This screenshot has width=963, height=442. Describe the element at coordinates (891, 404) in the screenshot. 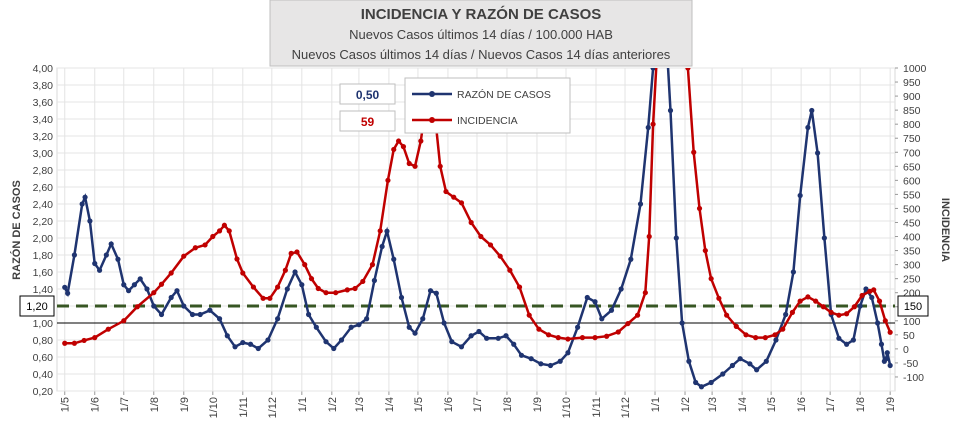

I see `x-tick-label: 1/9` at that location.